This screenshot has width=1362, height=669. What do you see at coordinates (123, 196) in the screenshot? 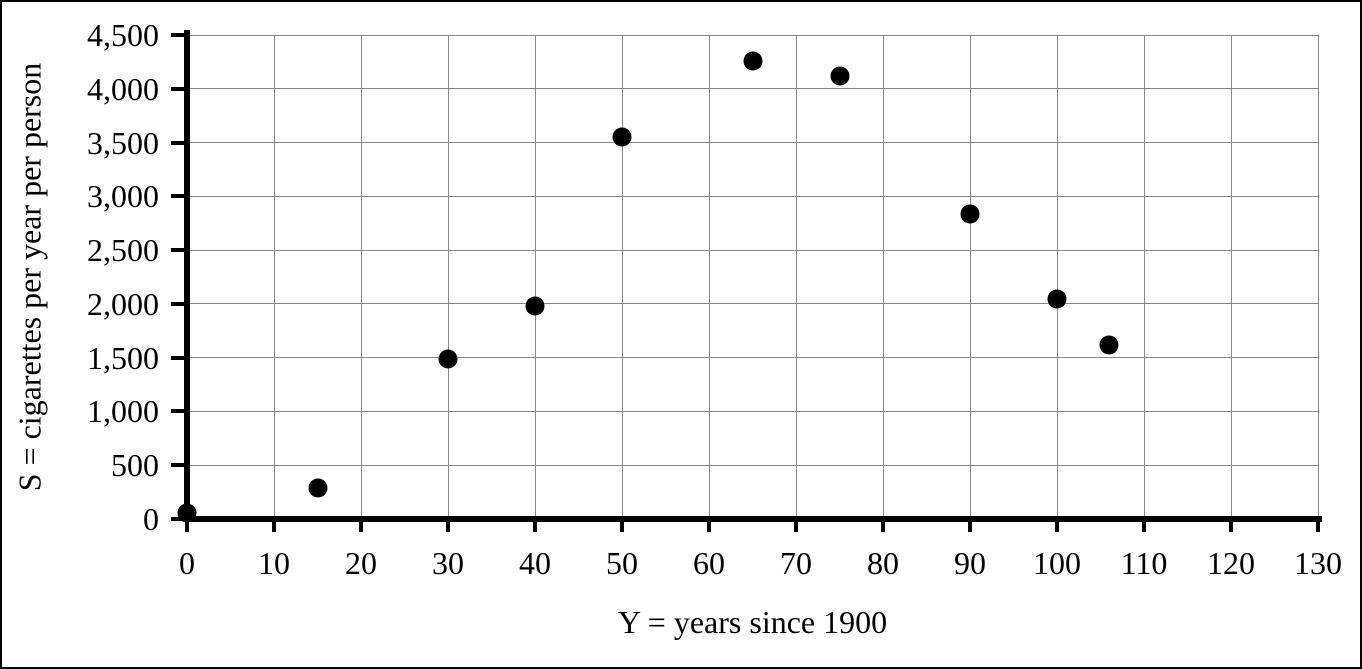
I see `y-tick-label: 3,000` at bounding box center [123, 196].